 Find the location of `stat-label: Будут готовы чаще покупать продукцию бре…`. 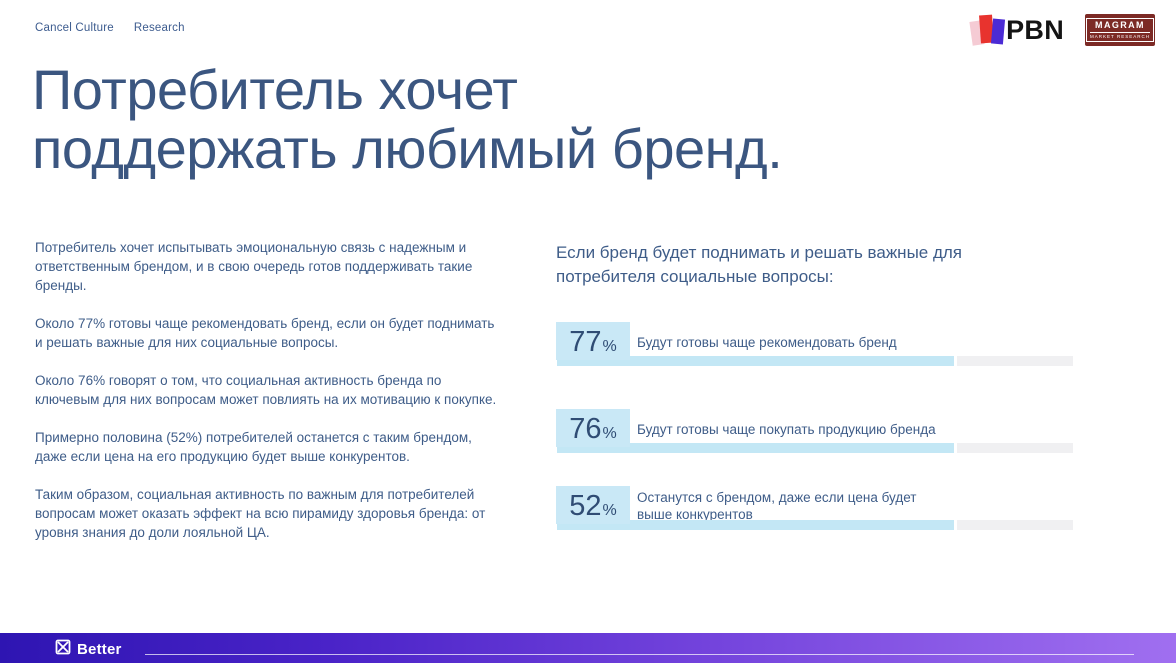

stat-label: Будут готовы чаще покупать продукцию бре… is located at coordinates (786, 429).